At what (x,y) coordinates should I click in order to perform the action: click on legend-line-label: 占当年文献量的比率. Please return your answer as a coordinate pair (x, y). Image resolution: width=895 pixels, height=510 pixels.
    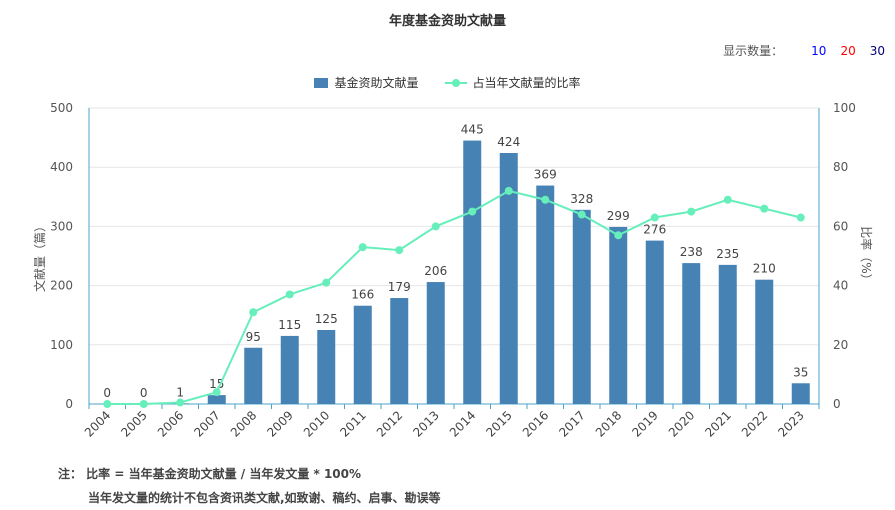
    Looking at the image, I should click on (526, 83).